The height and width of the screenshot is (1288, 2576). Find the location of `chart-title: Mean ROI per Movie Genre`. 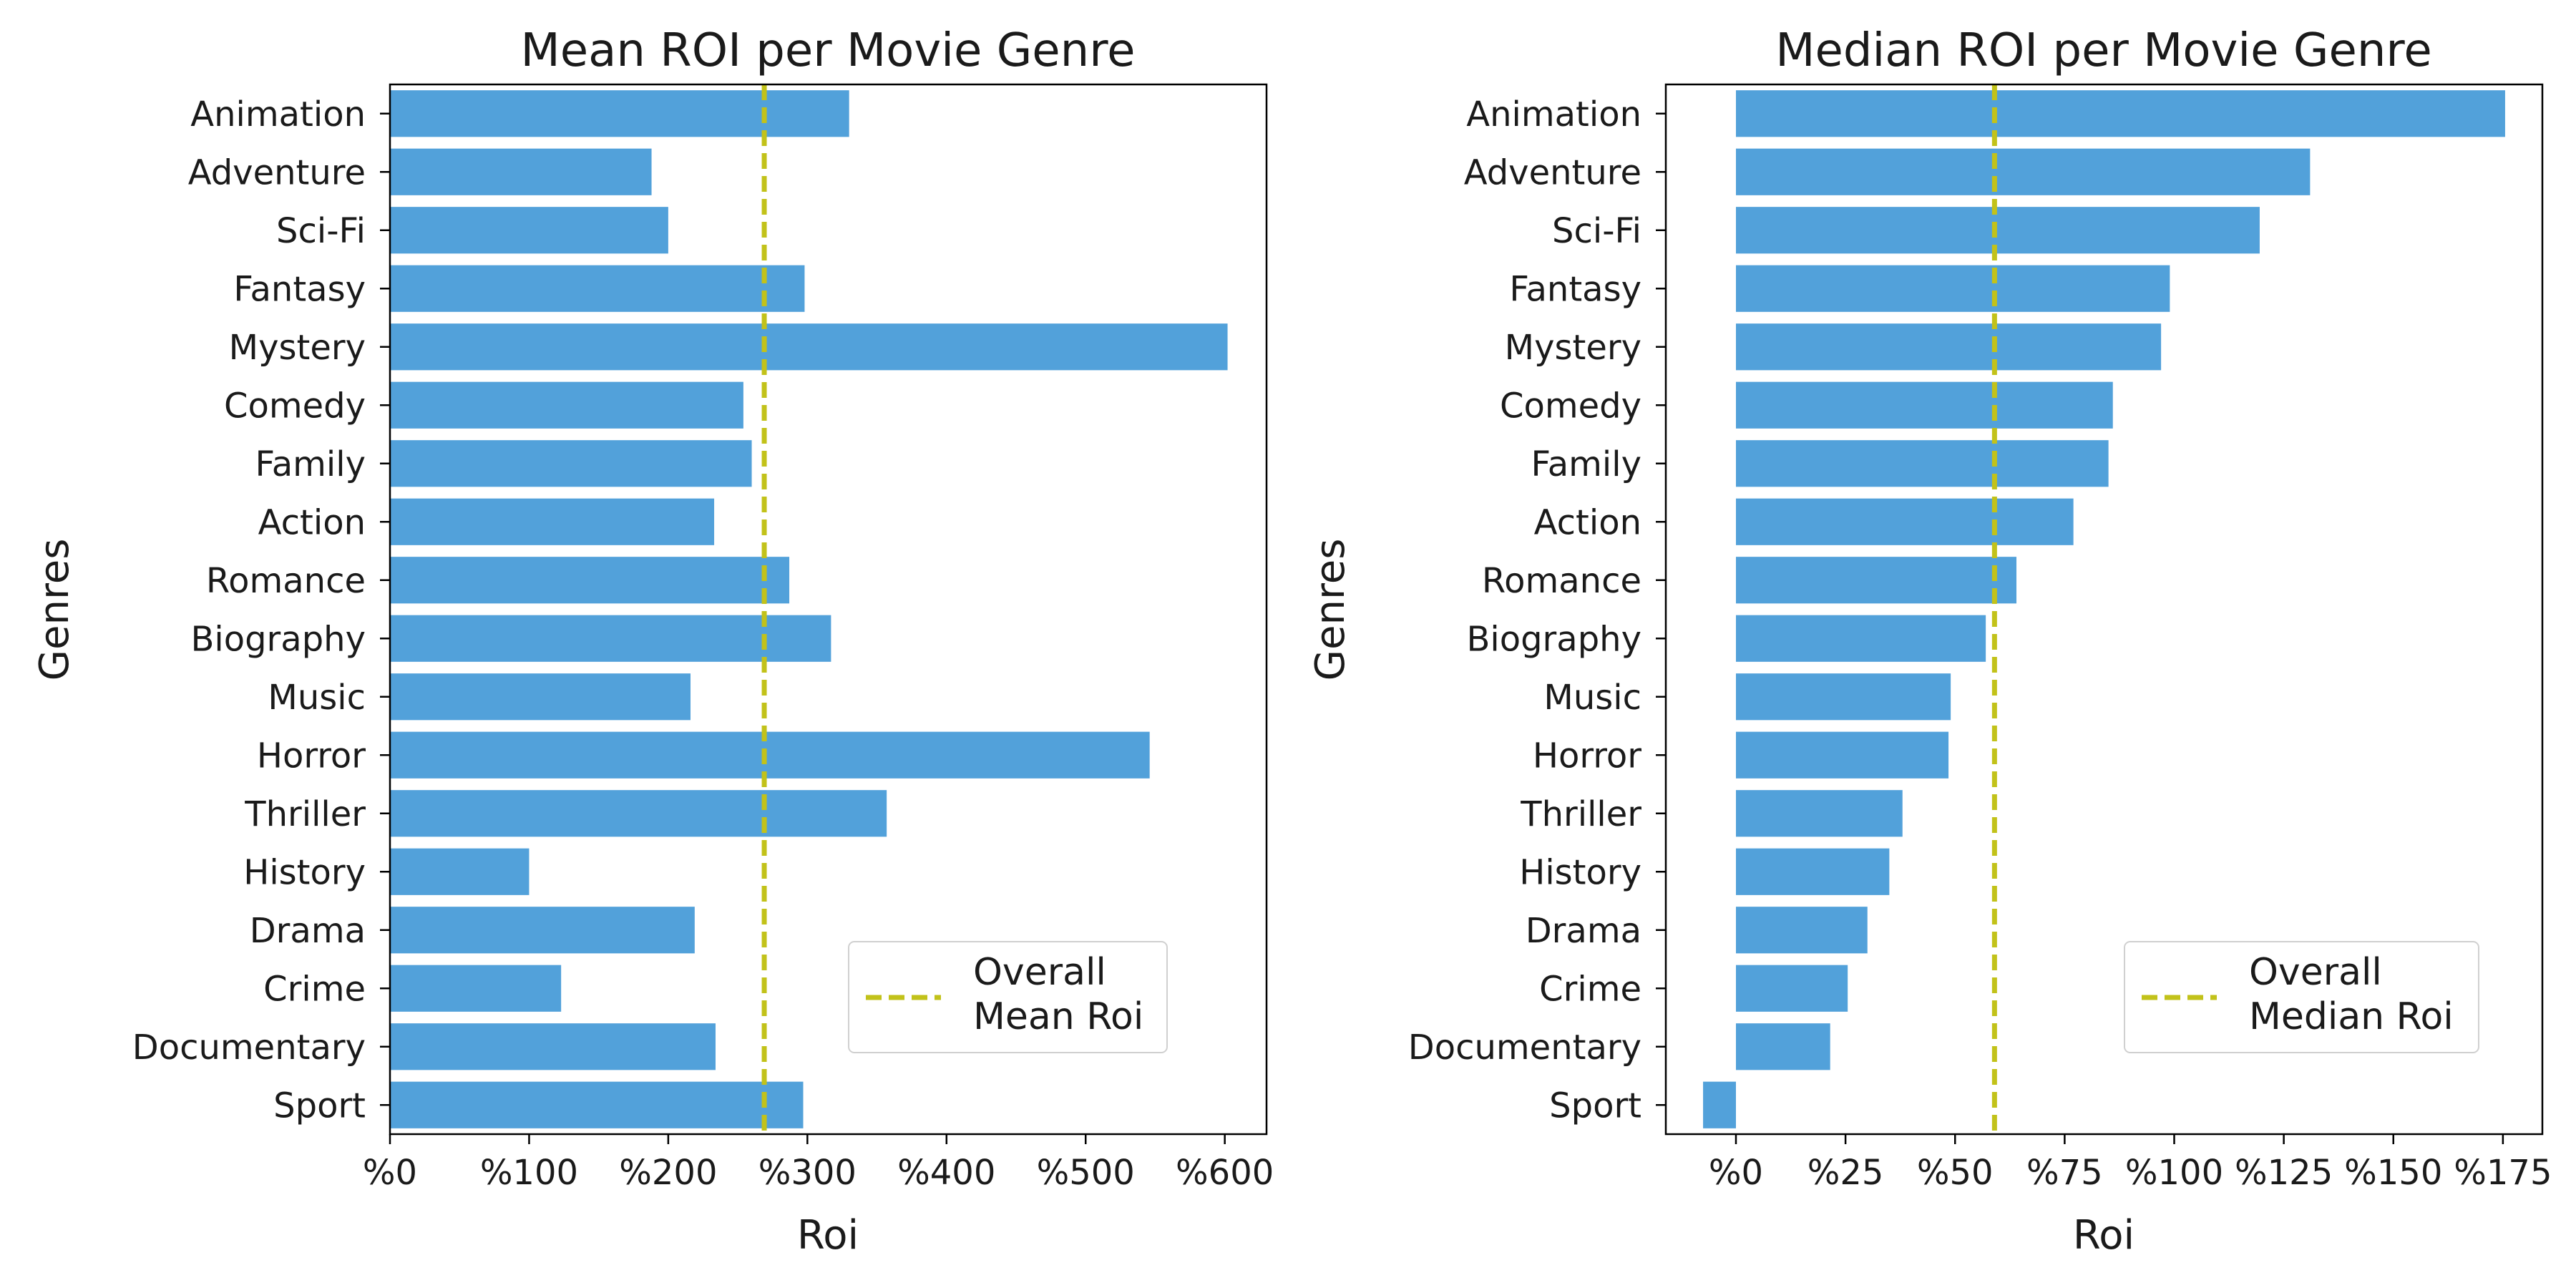

chart-title: Mean ROI per Movie Genre is located at coordinates (828, 50).